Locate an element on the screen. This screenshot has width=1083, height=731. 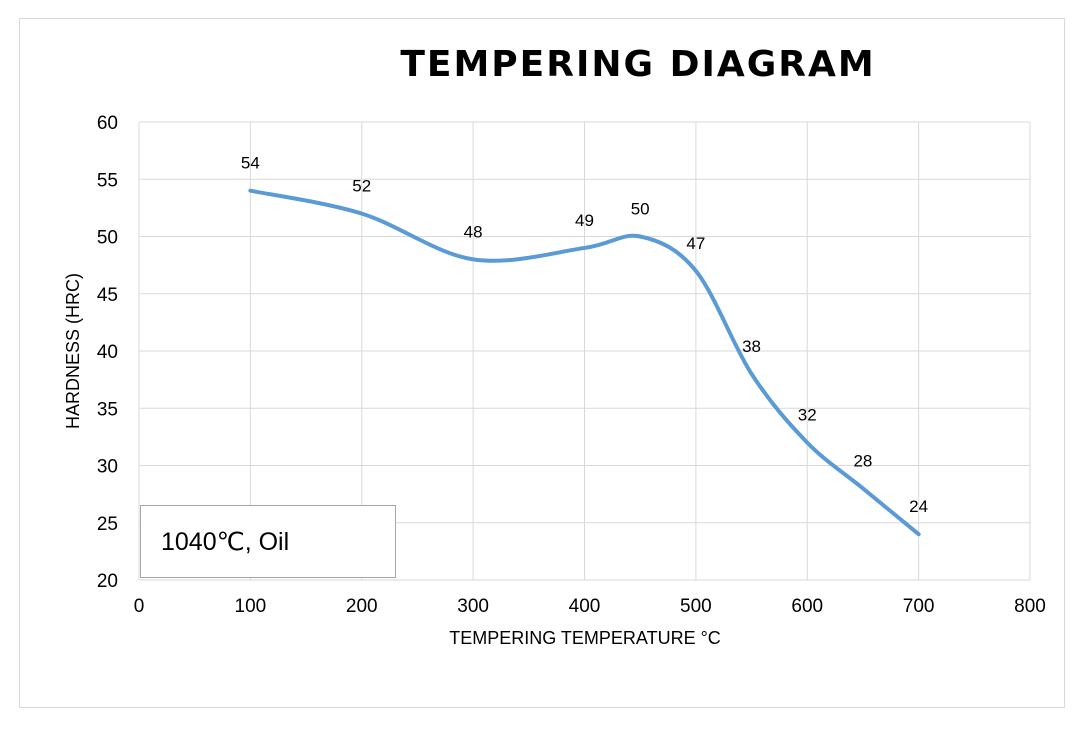
x-tick-label: 500 is located at coordinates (696, 606).